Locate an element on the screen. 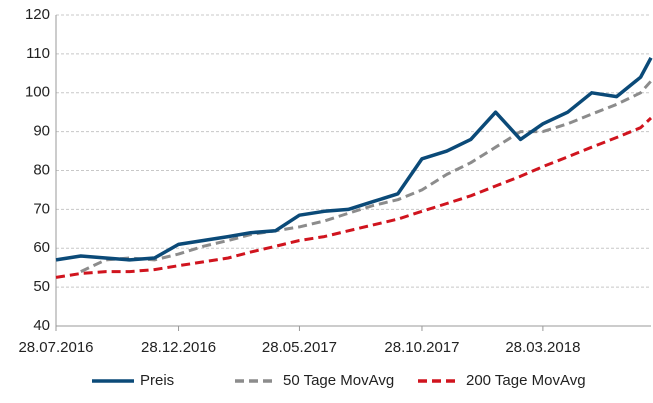 This screenshot has height=403, width=653. y-tick-label: 100 is located at coordinates (37, 92).